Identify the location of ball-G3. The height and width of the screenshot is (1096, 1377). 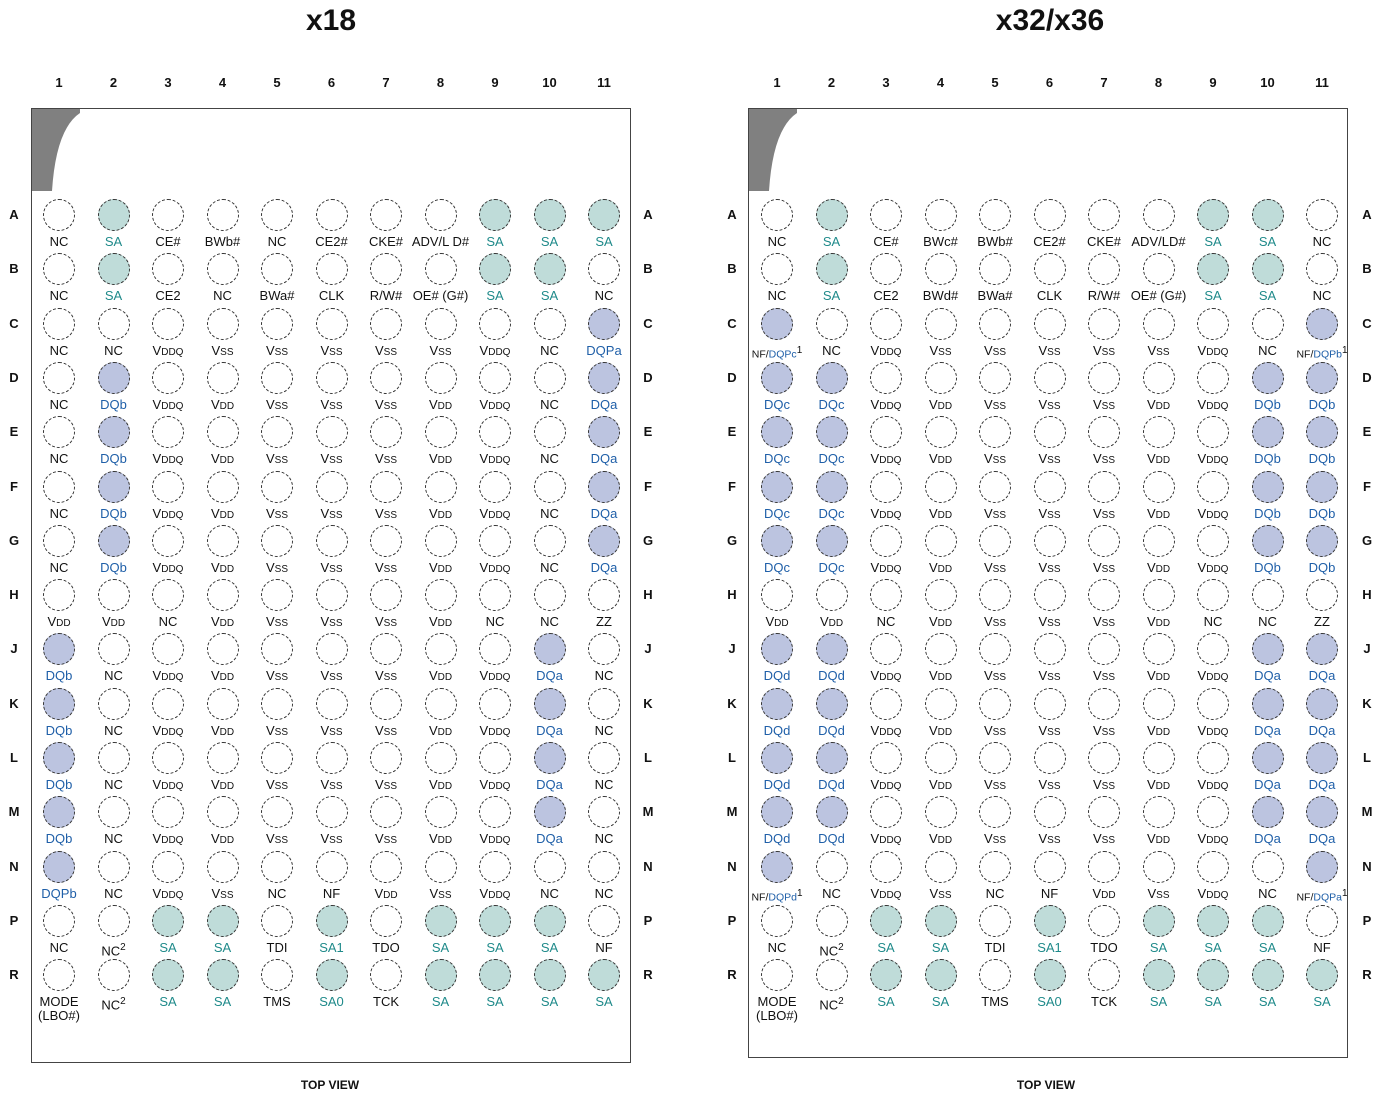
(886, 540).